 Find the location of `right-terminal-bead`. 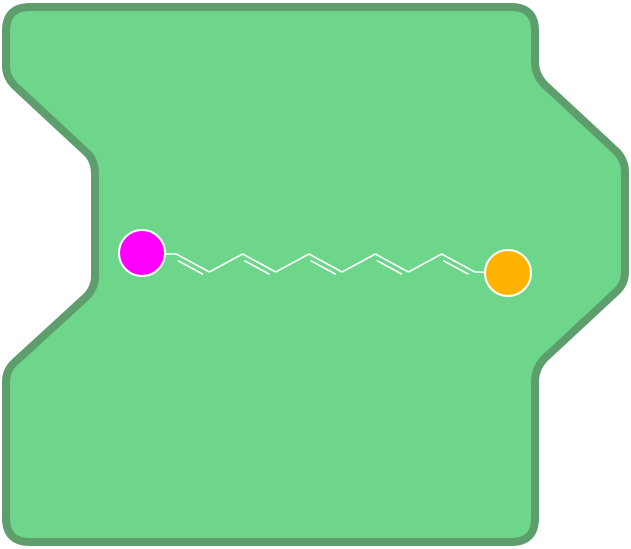

right-terminal-bead is located at coordinates (508, 273).